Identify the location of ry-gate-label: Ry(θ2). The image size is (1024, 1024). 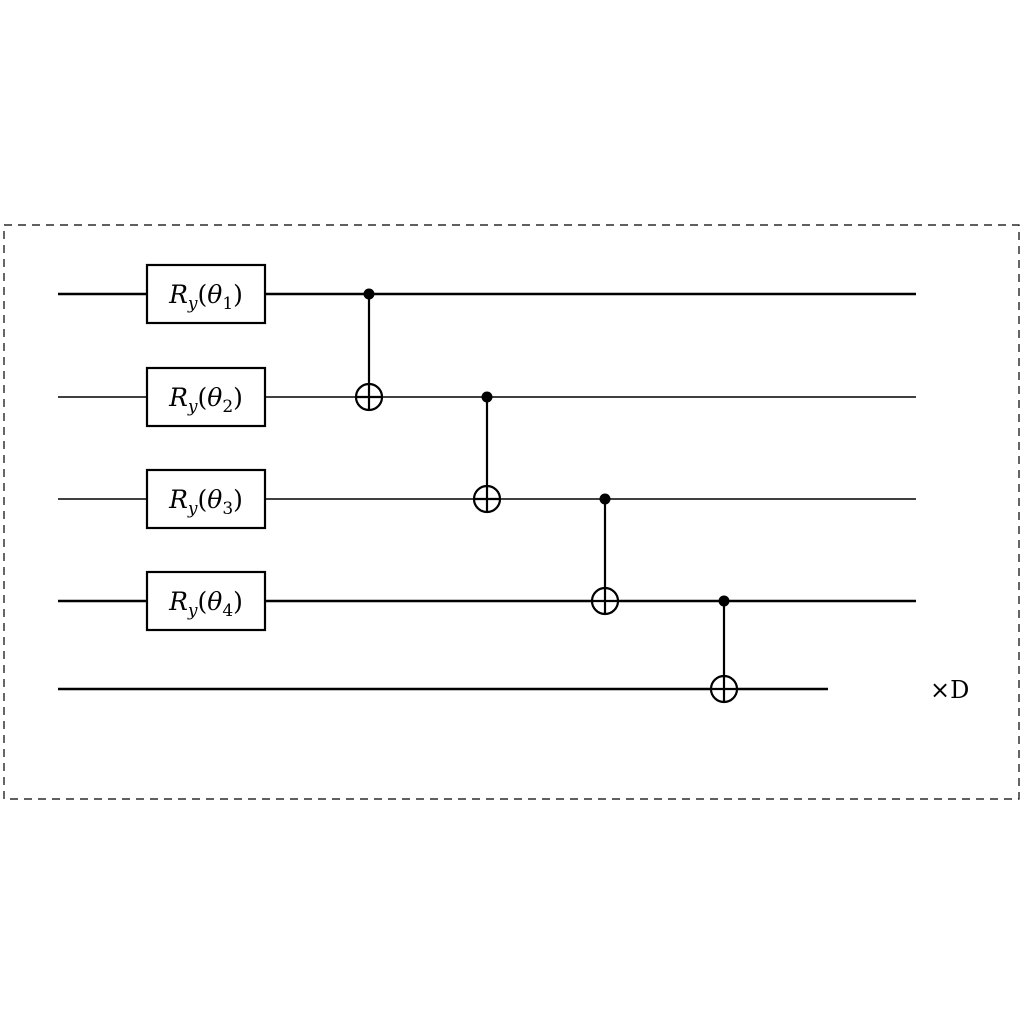
(205, 400).